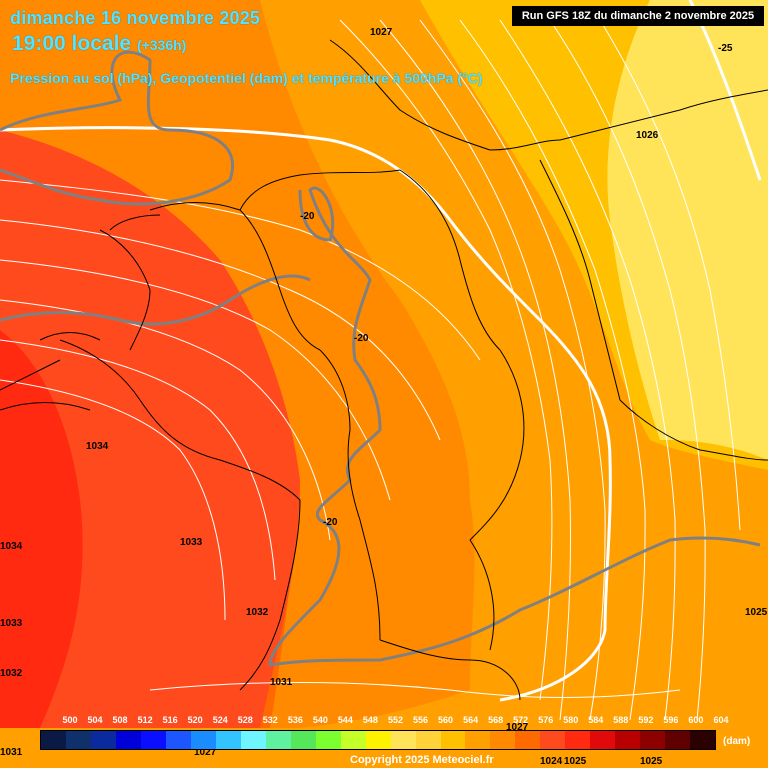 This screenshot has width=768, height=768. What do you see at coordinates (646, 720) in the screenshot?
I see `legend-level-label: 592` at bounding box center [646, 720].